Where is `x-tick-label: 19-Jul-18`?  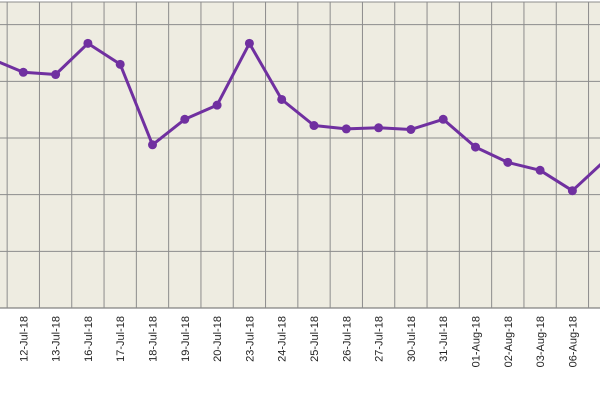
x-tick-label: 19-Jul-18 is located at coordinates (186, 339).